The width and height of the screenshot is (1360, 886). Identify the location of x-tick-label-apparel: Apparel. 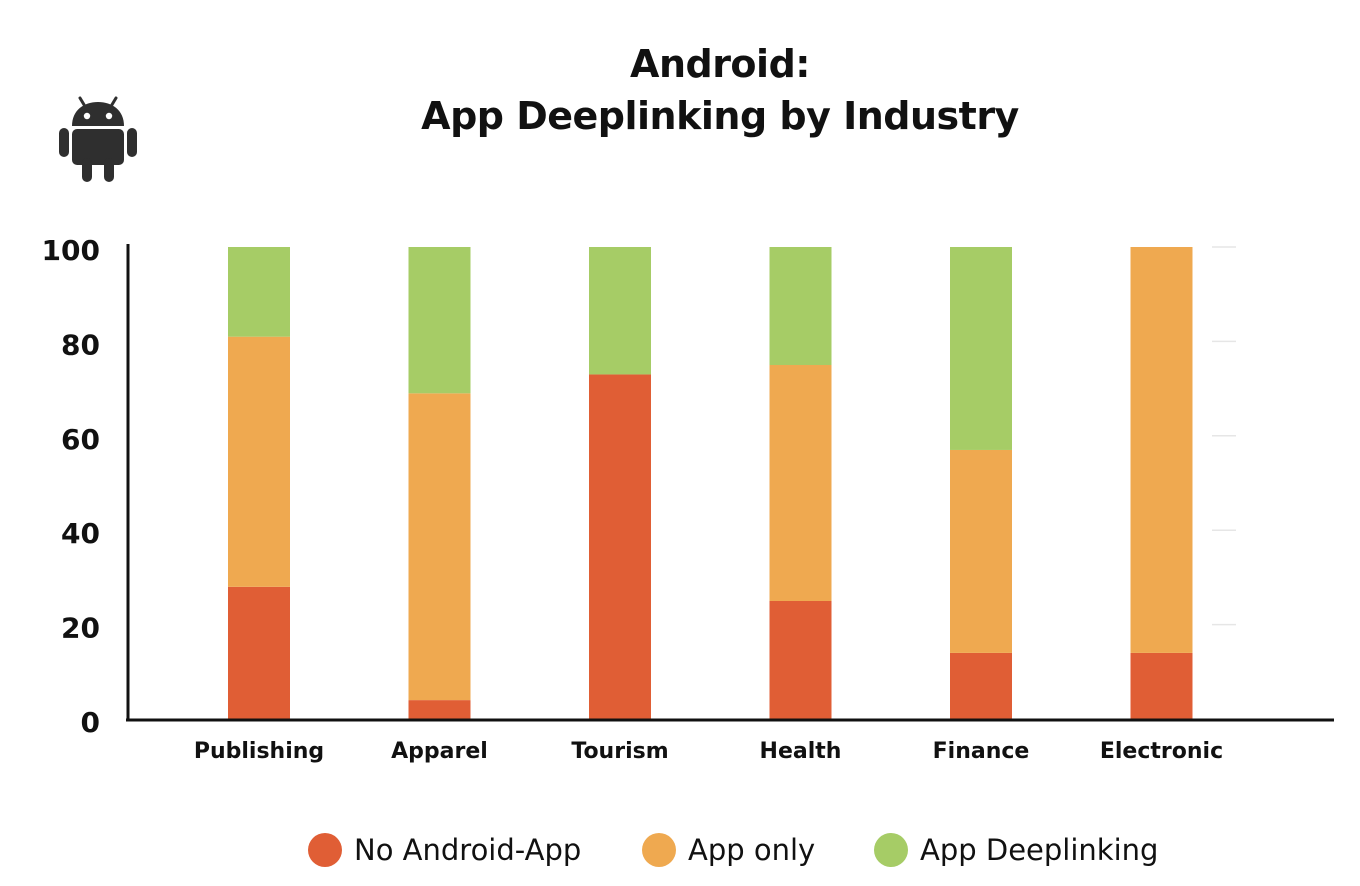
(439, 751).